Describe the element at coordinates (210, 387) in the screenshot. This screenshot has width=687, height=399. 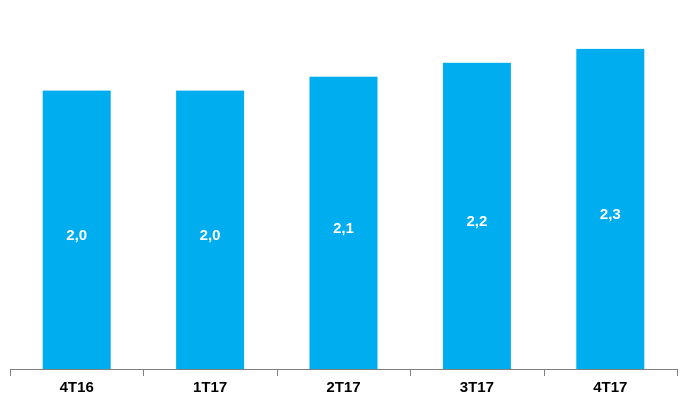
I see `x-tick-label: 1T17` at that location.